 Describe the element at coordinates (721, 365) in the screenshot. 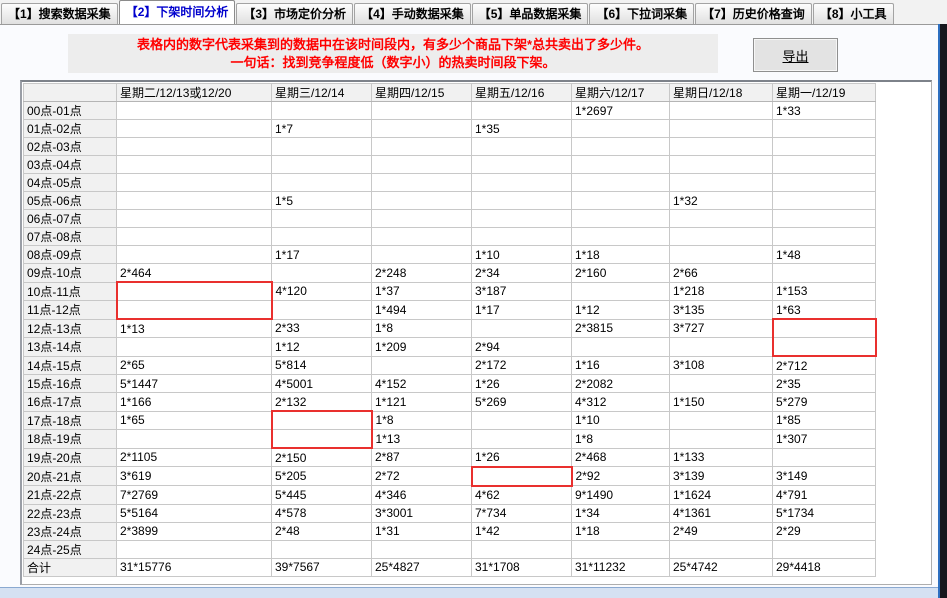

I see `table-cell: 3*108` at that location.